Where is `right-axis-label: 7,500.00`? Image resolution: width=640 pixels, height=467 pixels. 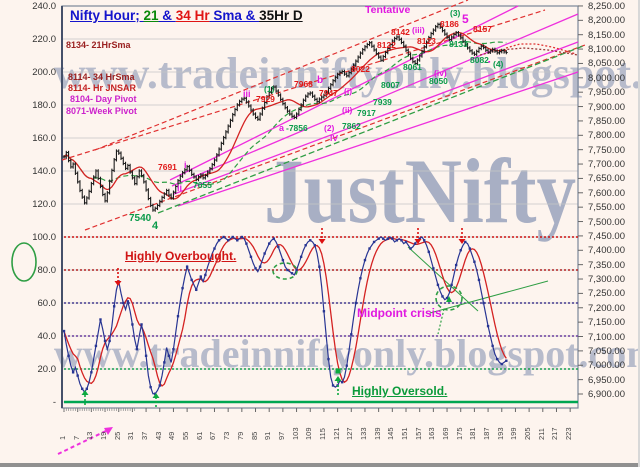
right-axis-label: 7,500.00 is located at coordinates (606, 222).